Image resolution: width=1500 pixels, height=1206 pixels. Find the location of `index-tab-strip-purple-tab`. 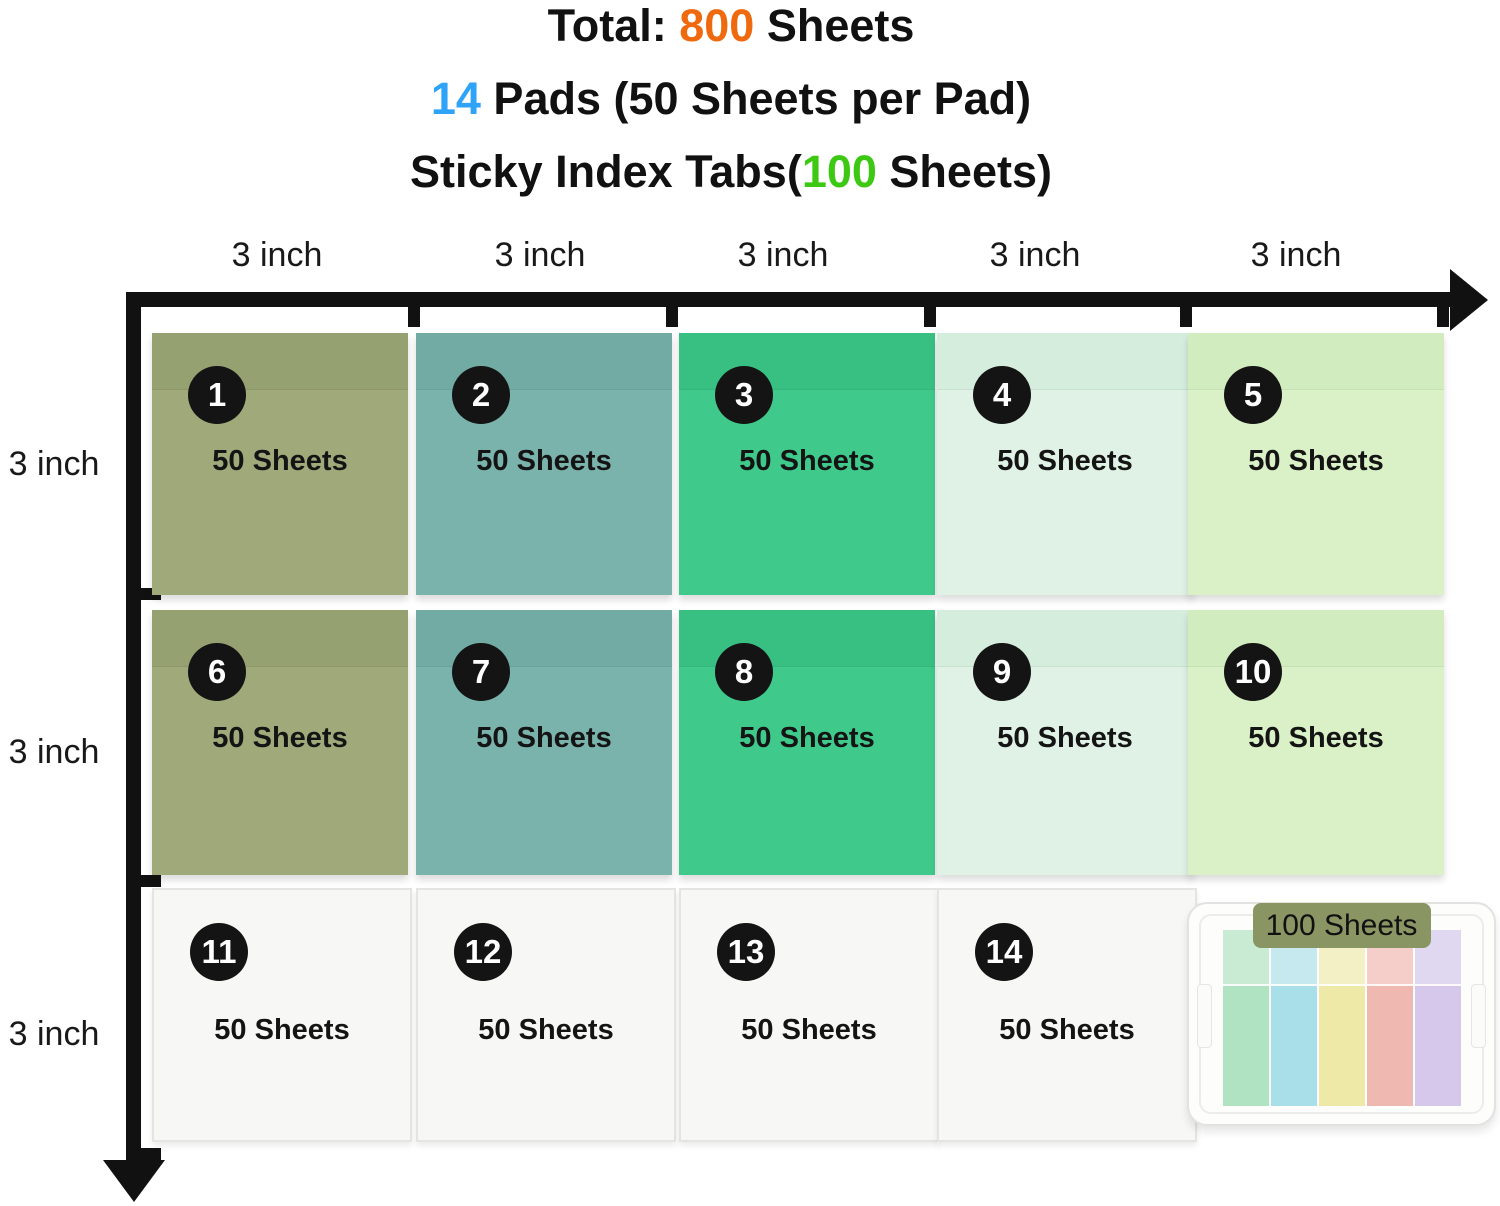

index-tab-strip-purple-tab is located at coordinates (1438, 1018).